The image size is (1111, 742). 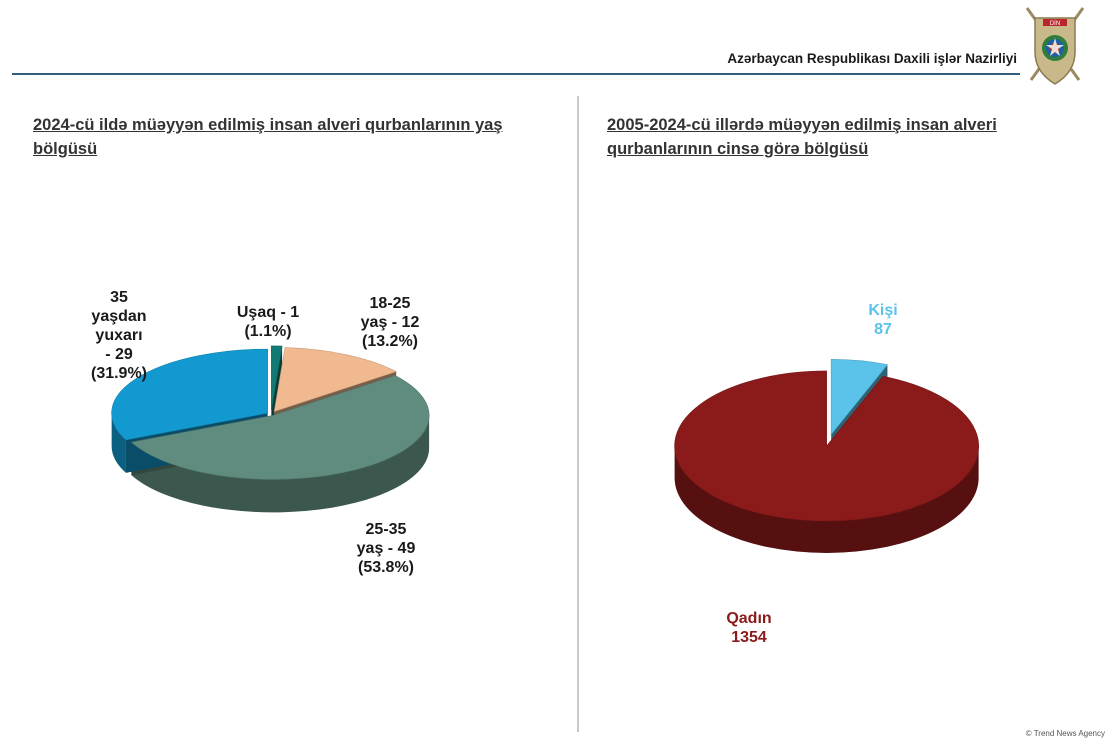 What do you see at coordinates (883, 320) in the screenshot?
I see `slice-label-kisi: Kişi 87` at bounding box center [883, 320].